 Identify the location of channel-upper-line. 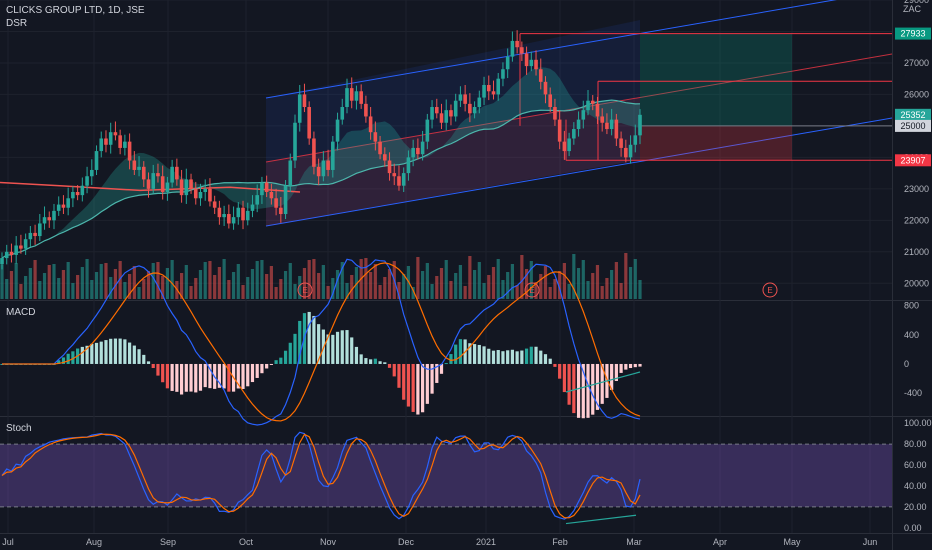
(551, 49).